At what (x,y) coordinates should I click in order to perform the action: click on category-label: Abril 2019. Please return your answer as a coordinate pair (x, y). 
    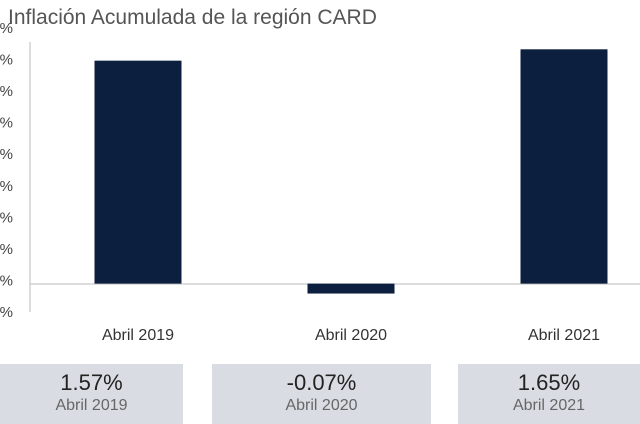
    Looking at the image, I should click on (138, 335).